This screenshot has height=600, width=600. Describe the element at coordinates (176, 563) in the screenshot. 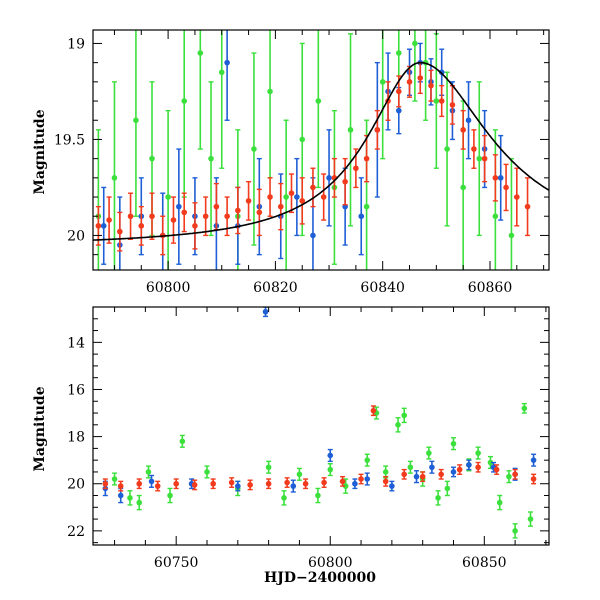

I see `x-tick-label: 60750` at that location.